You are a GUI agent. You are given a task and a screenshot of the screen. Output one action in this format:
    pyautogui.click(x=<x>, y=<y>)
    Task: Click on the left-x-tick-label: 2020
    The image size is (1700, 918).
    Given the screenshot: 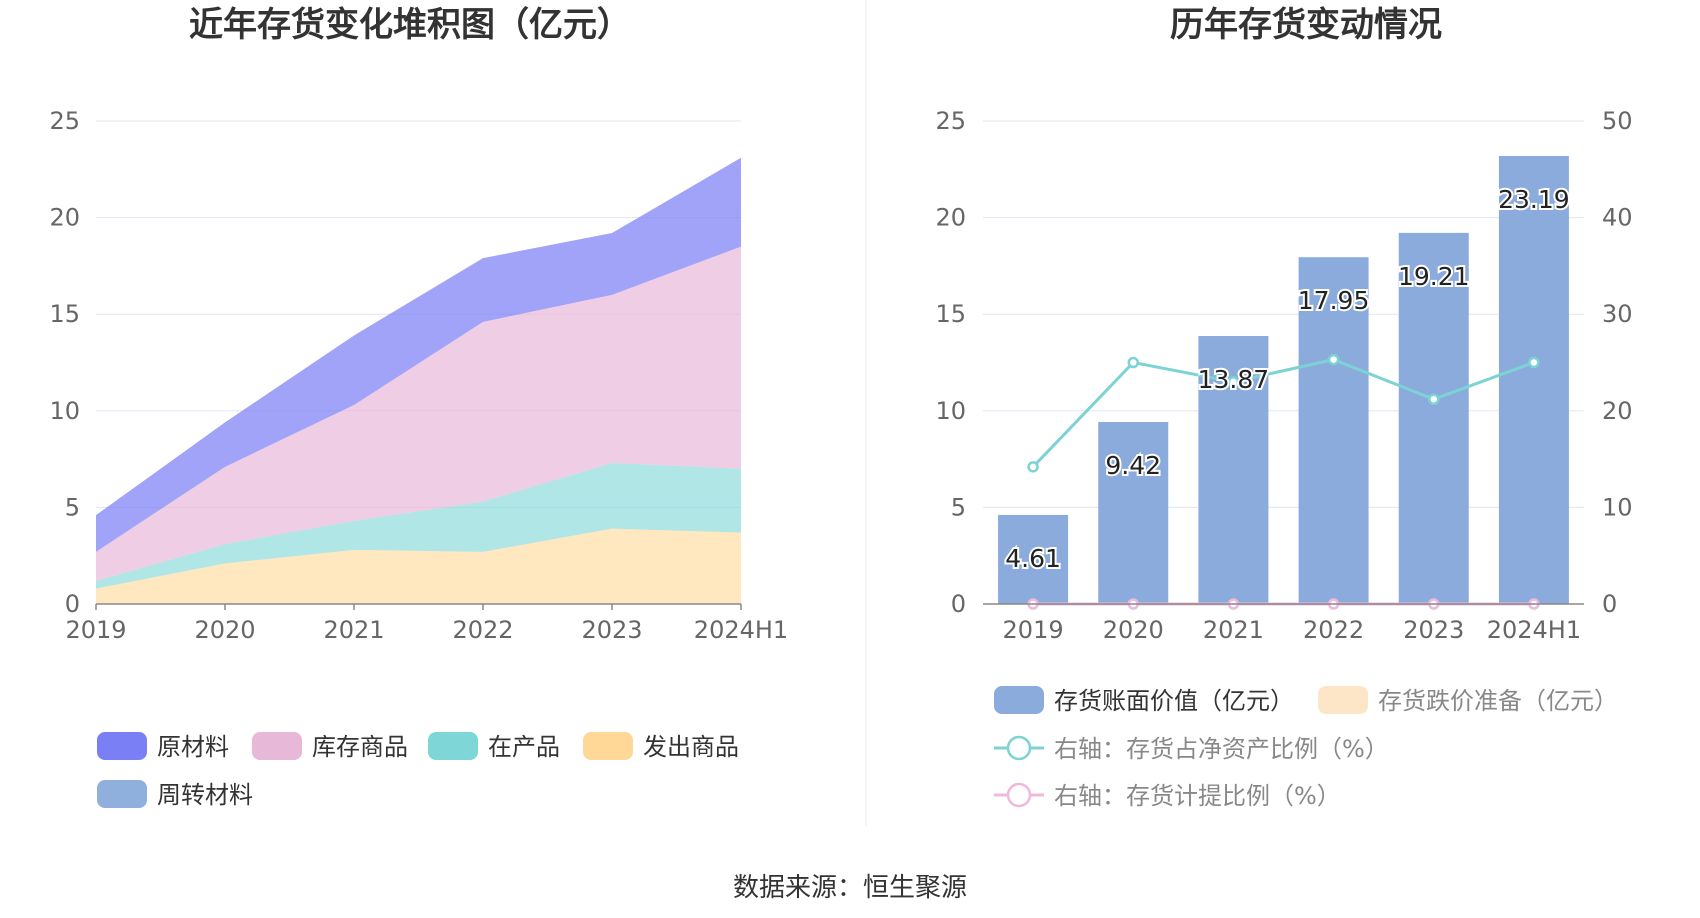 What is the action you would take?
    pyautogui.click(x=224, y=630)
    